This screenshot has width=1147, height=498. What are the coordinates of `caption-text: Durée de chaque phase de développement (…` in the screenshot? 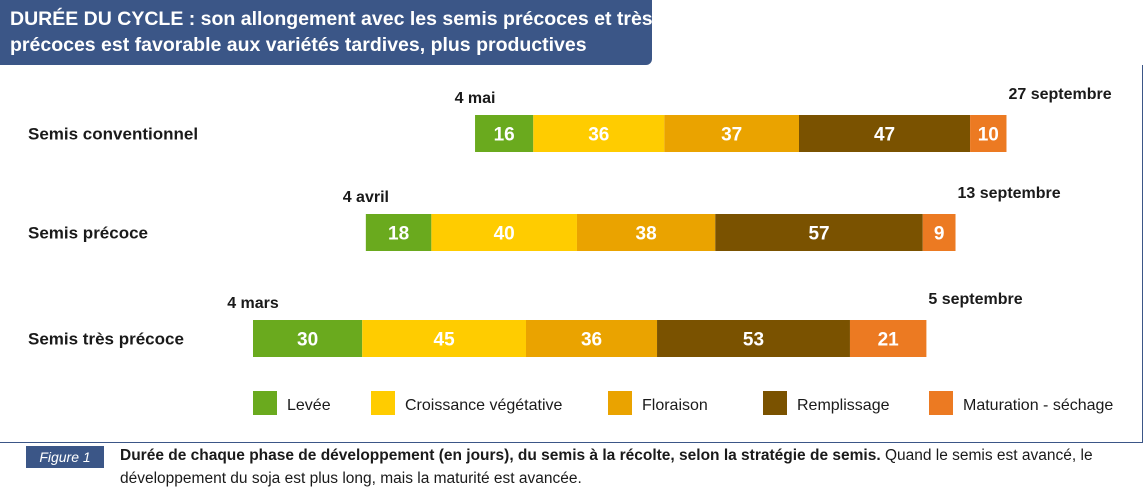 It's located at (630, 467).